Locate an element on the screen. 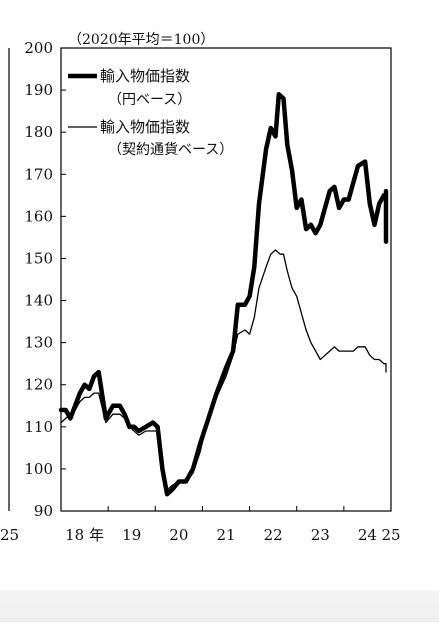 The image size is (439, 627). legend: 輸入物価指数 （円ベース） 輸入物価指数 （契約通貨ベース） is located at coordinates (150, 112).